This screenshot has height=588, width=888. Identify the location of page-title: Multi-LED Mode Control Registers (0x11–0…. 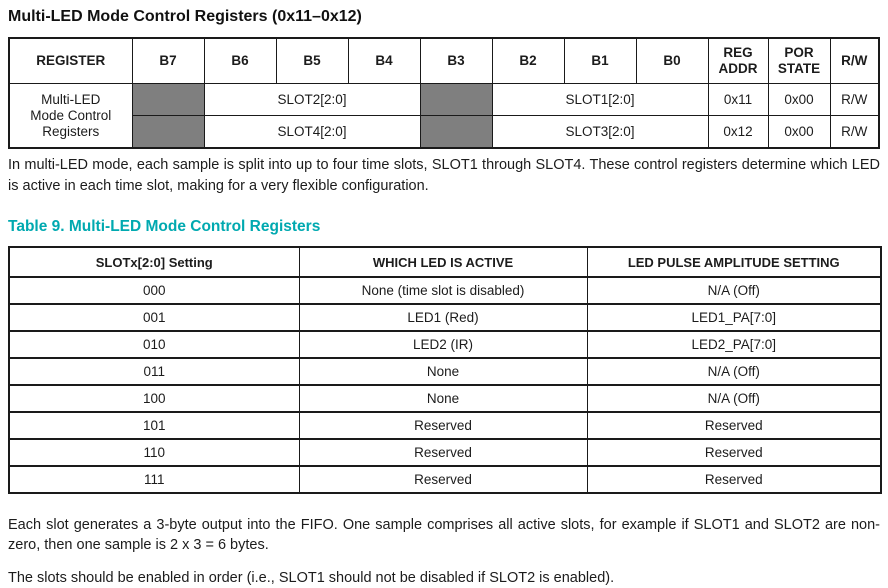
(185, 16).